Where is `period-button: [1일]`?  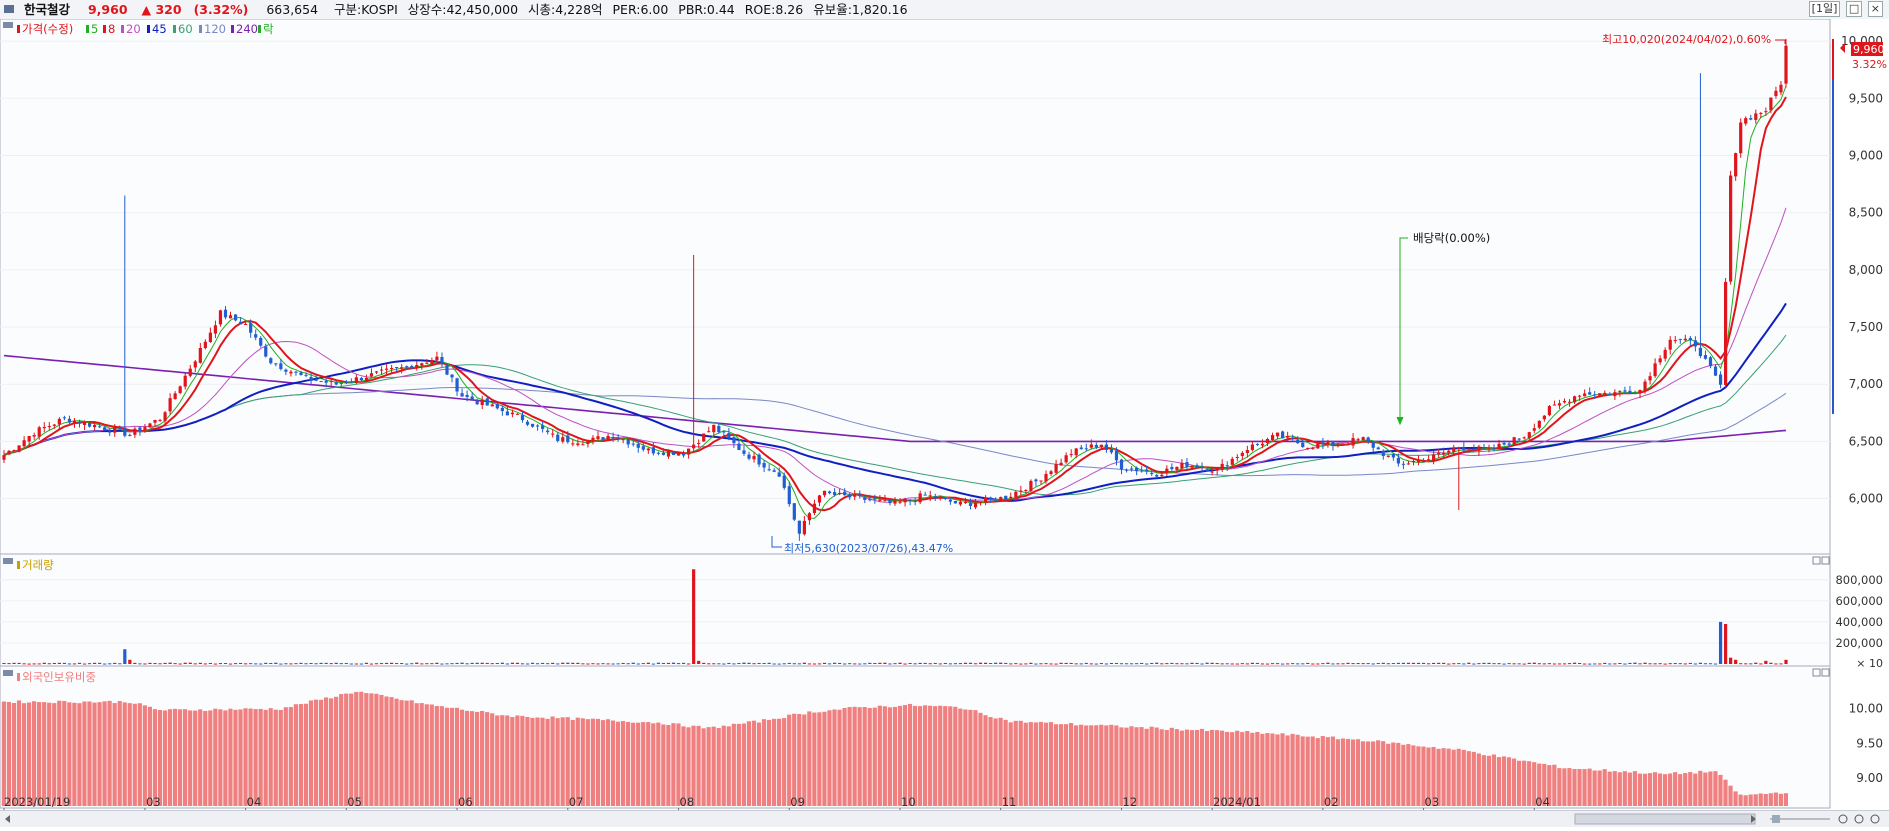
period-button: [1일] is located at coordinates (1824, 9).